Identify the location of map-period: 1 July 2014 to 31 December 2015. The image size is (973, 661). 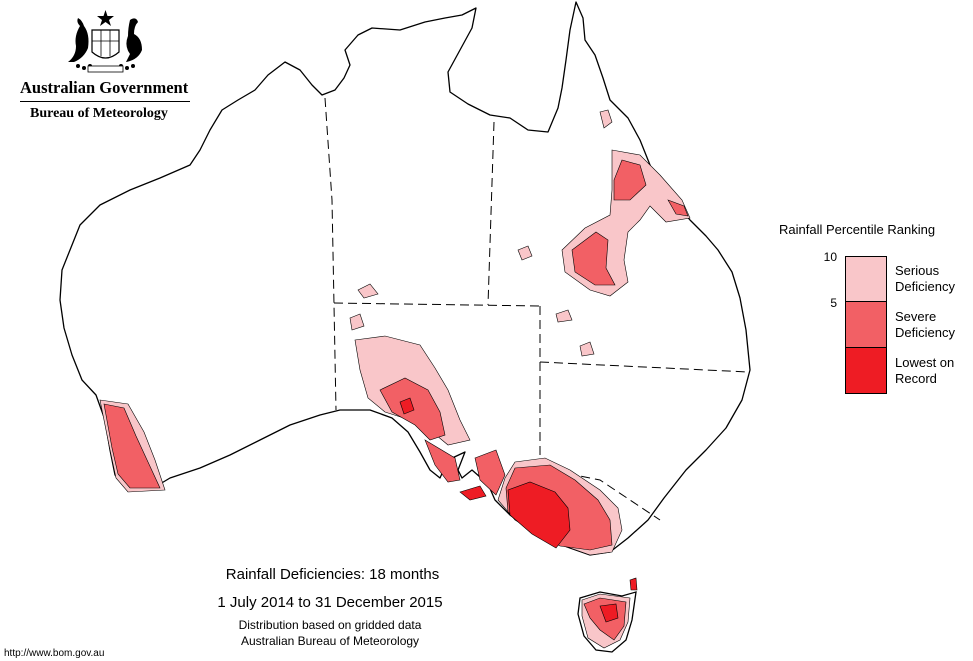
(330, 602).